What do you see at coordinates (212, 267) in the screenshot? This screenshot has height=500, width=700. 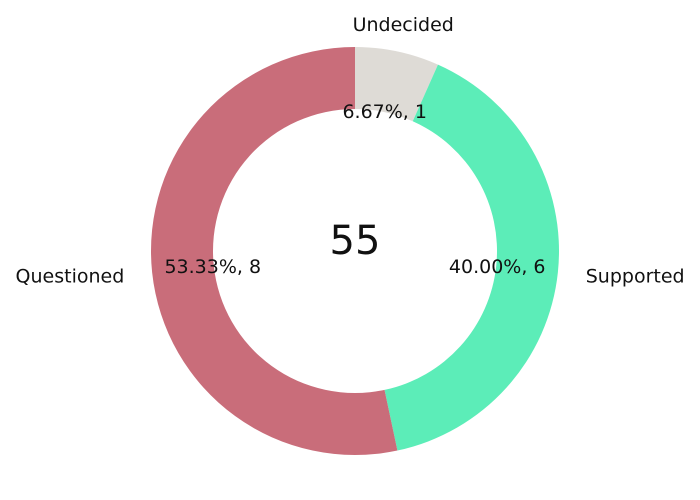 I see `slice-percent-label-questioned: 53.33%, 8` at bounding box center [212, 267].